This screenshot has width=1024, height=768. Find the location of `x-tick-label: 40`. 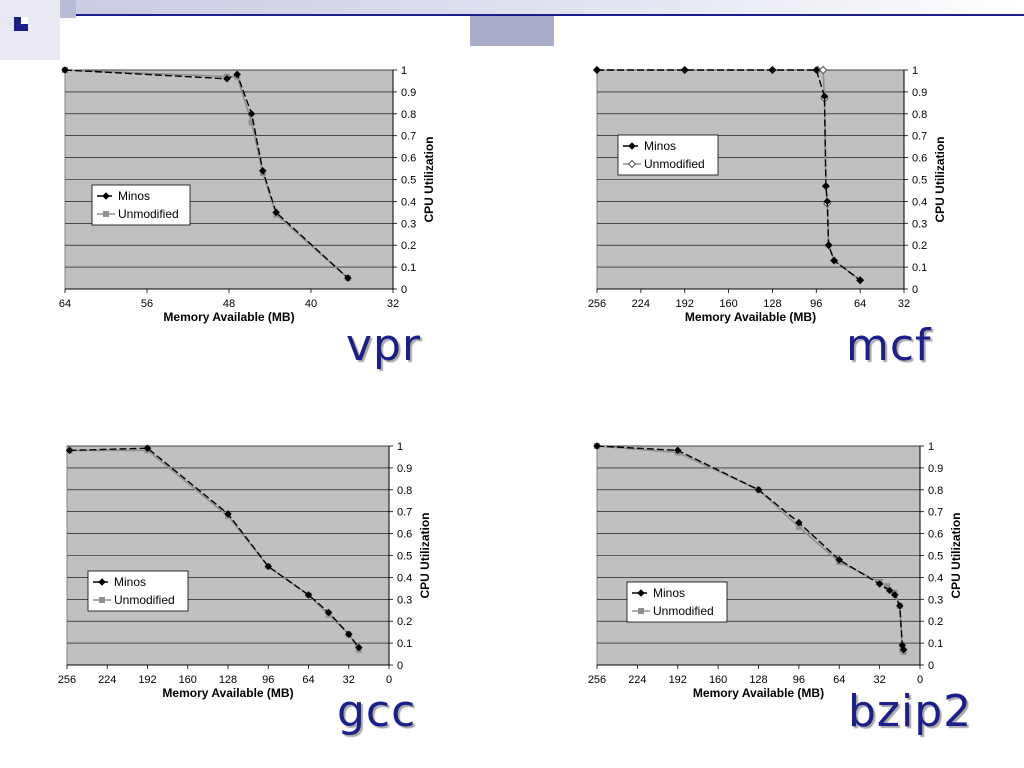

x-tick-label: 40 is located at coordinates (311, 304).